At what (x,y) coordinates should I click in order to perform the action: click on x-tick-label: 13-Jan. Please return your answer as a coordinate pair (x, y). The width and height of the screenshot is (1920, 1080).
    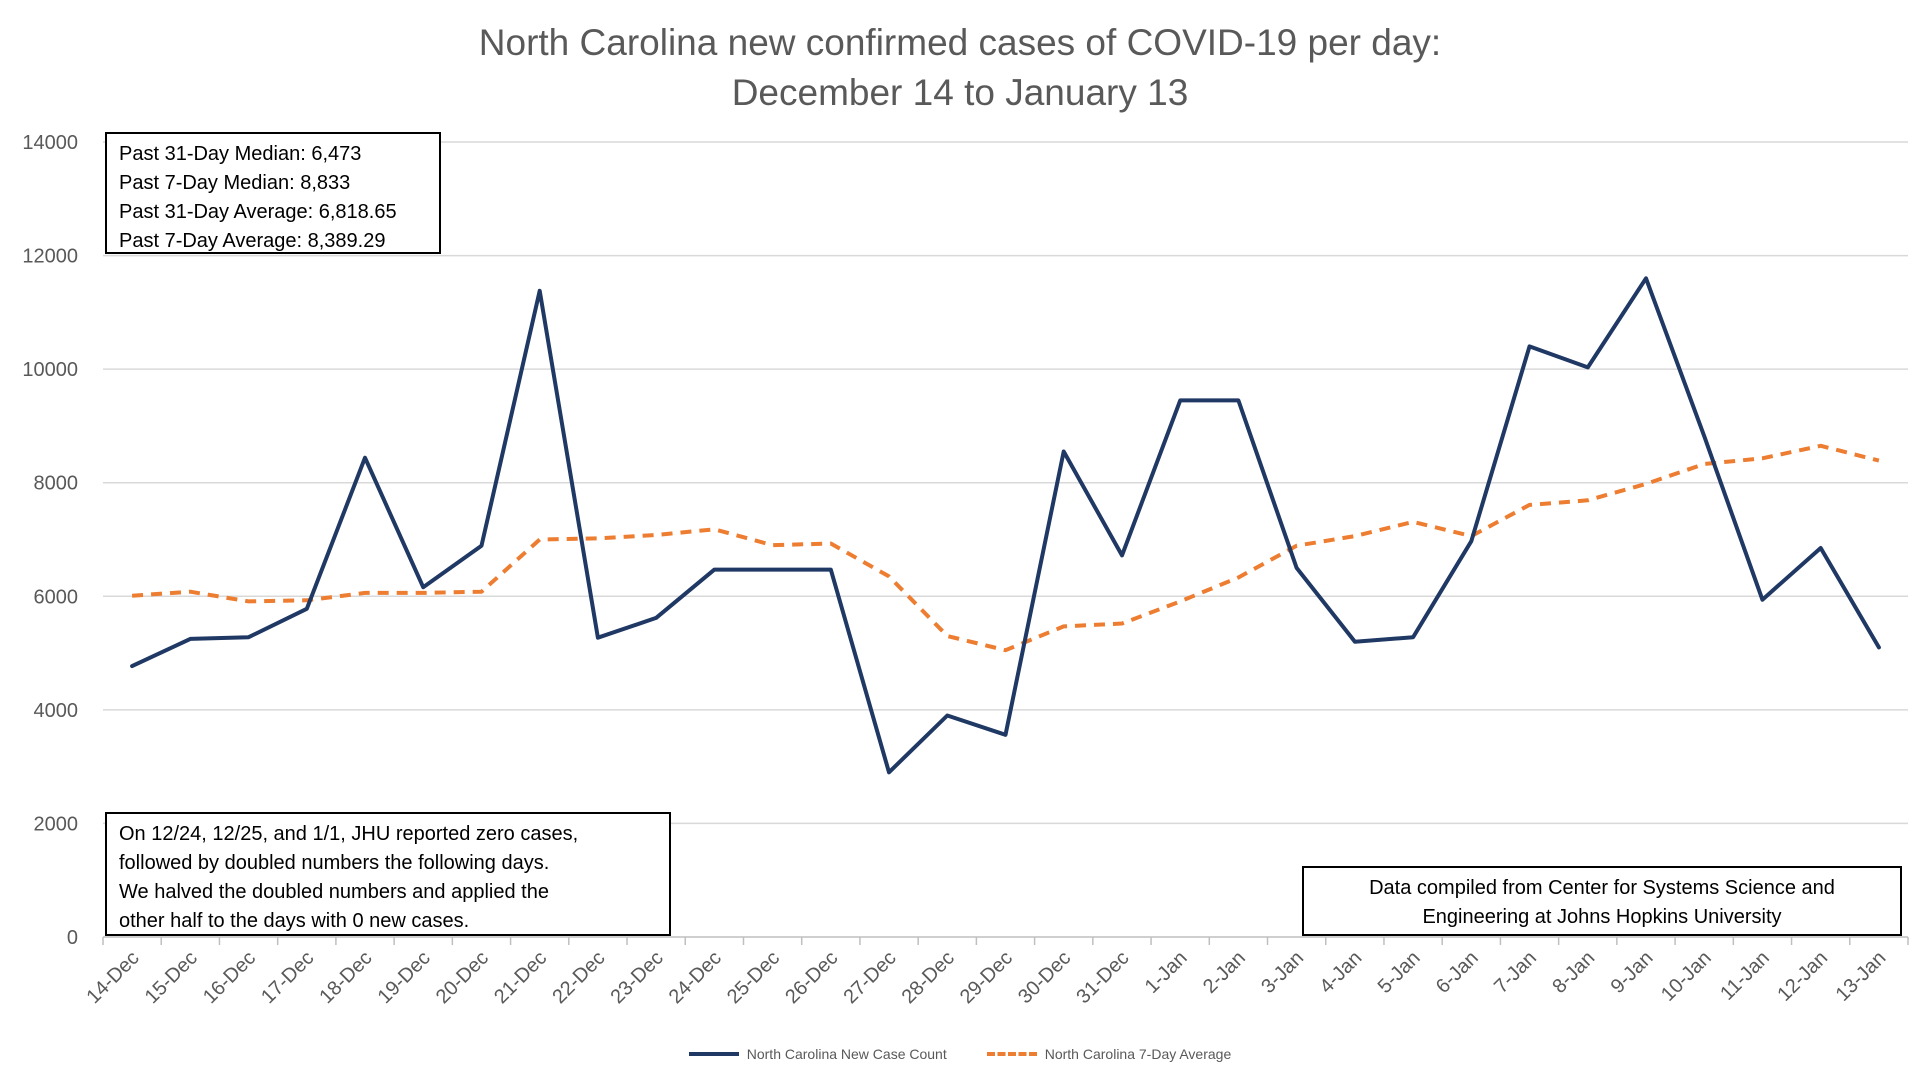
    Looking at the image, I should click on (1861, 976).